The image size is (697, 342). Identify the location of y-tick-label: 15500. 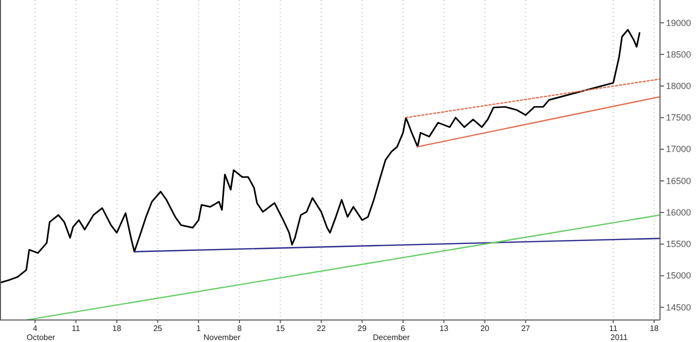
(679, 244).